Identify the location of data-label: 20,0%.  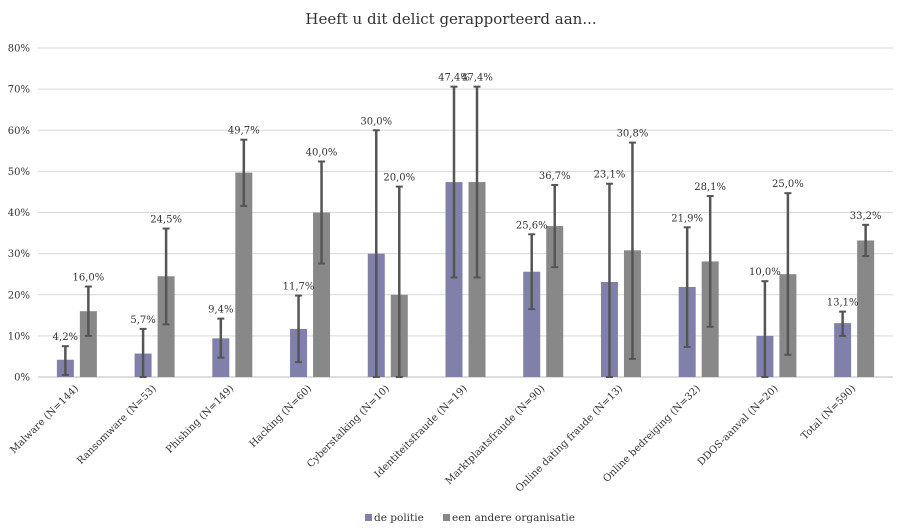
(399, 178).